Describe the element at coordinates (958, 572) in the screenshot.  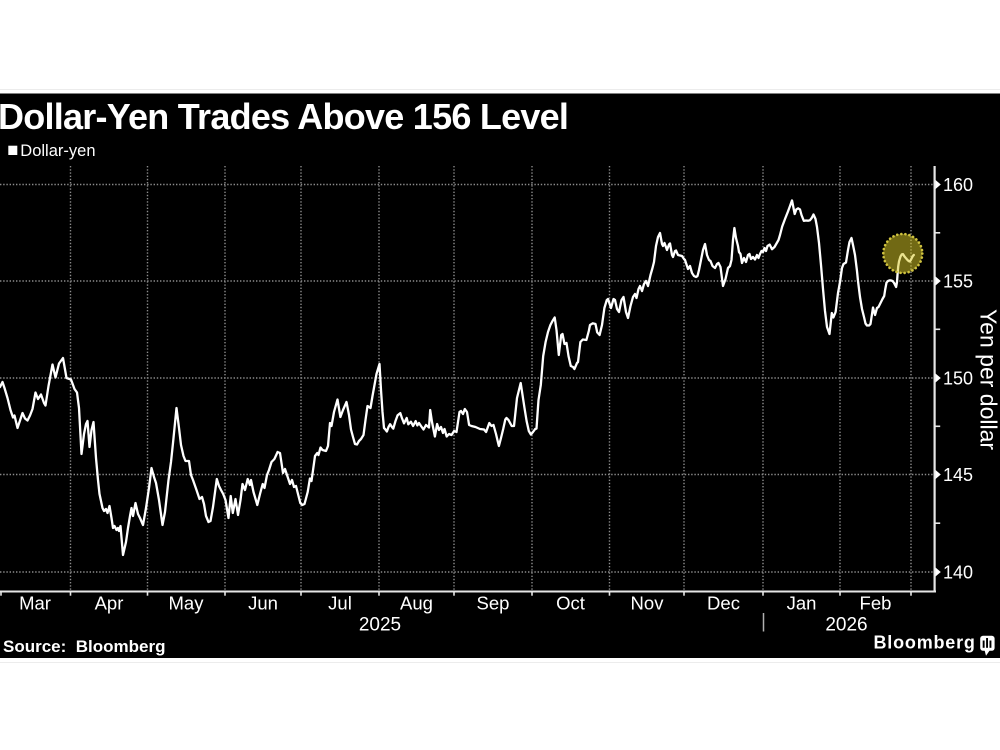
I see `svg-text: 140` at that location.